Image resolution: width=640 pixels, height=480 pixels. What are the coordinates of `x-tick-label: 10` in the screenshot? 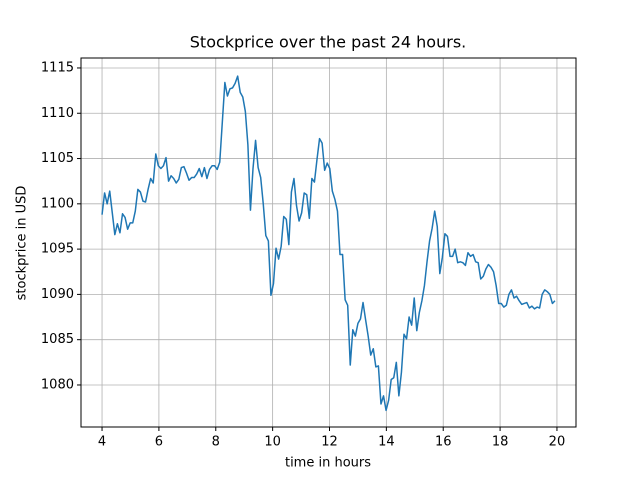 It's located at (272, 442).